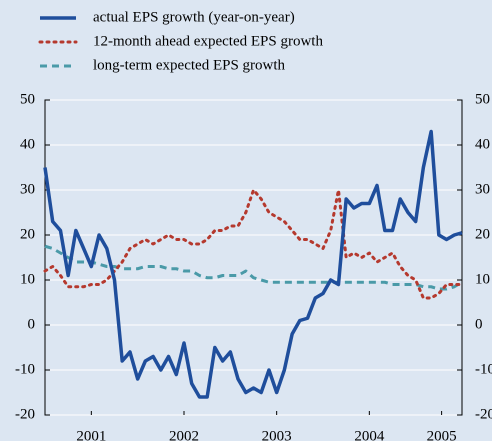  Describe the element at coordinates (483, 414) in the screenshot. I see `y2-tick-label: -20` at that location.